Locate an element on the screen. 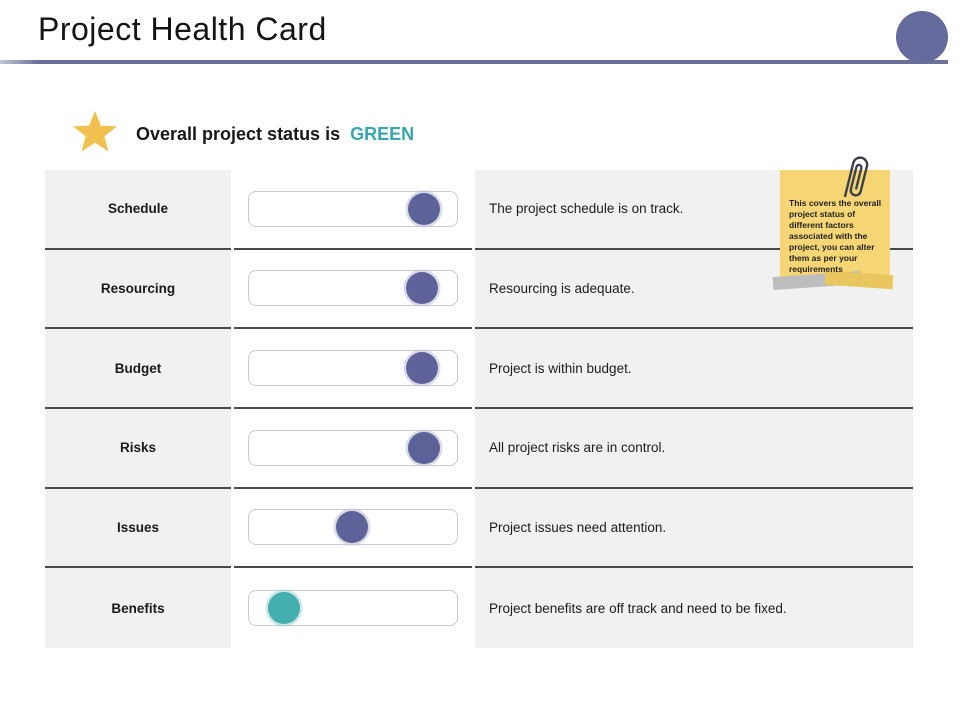  row-label-risks: Risks is located at coordinates (138, 448).